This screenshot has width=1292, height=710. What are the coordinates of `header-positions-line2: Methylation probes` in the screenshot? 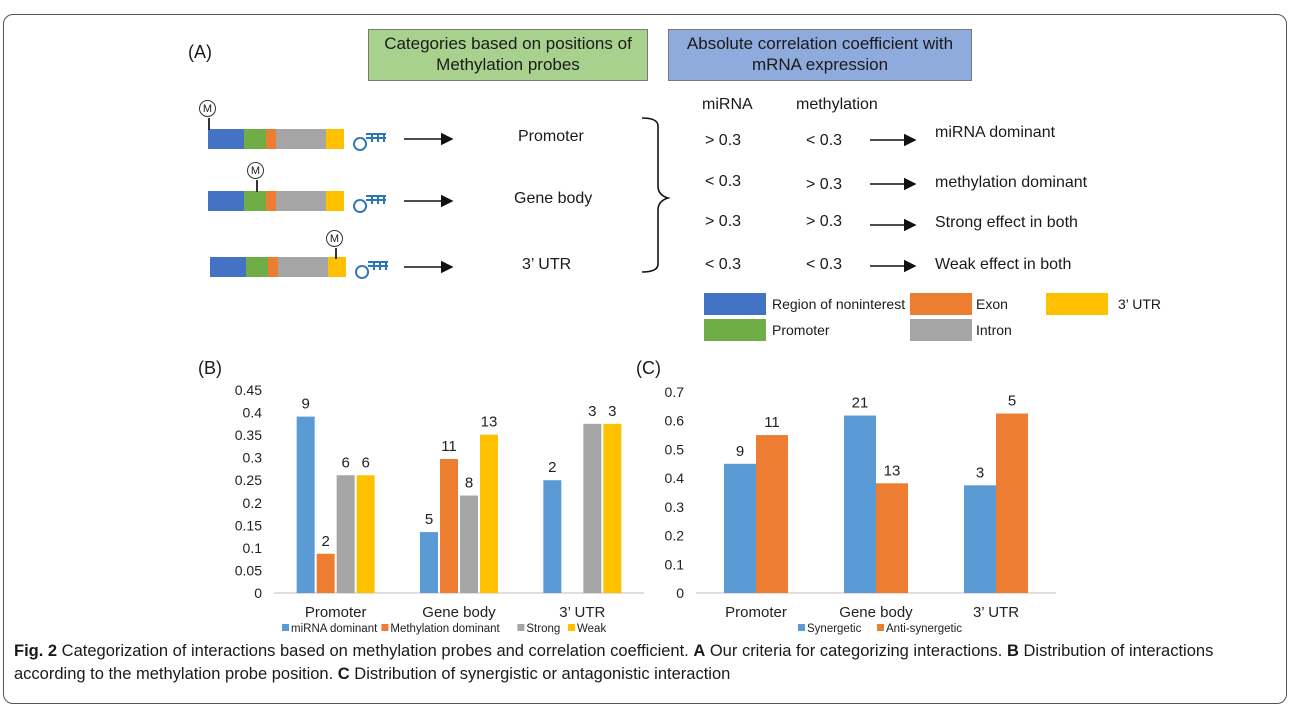 It's located at (508, 64).